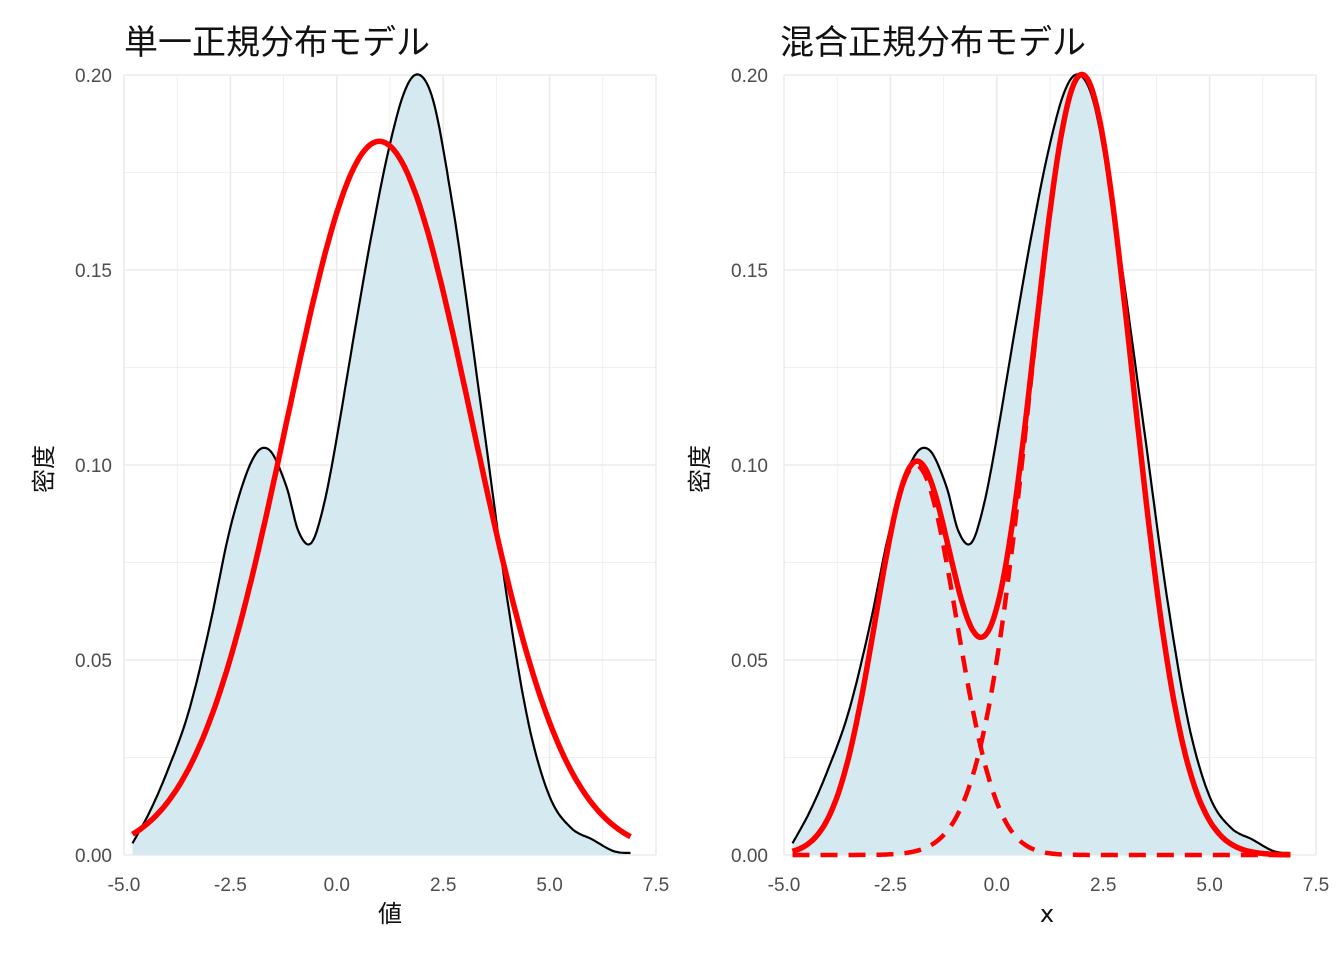  Describe the element at coordinates (1047, 914) in the screenshot. I see `x-axis-label: x` at that location.